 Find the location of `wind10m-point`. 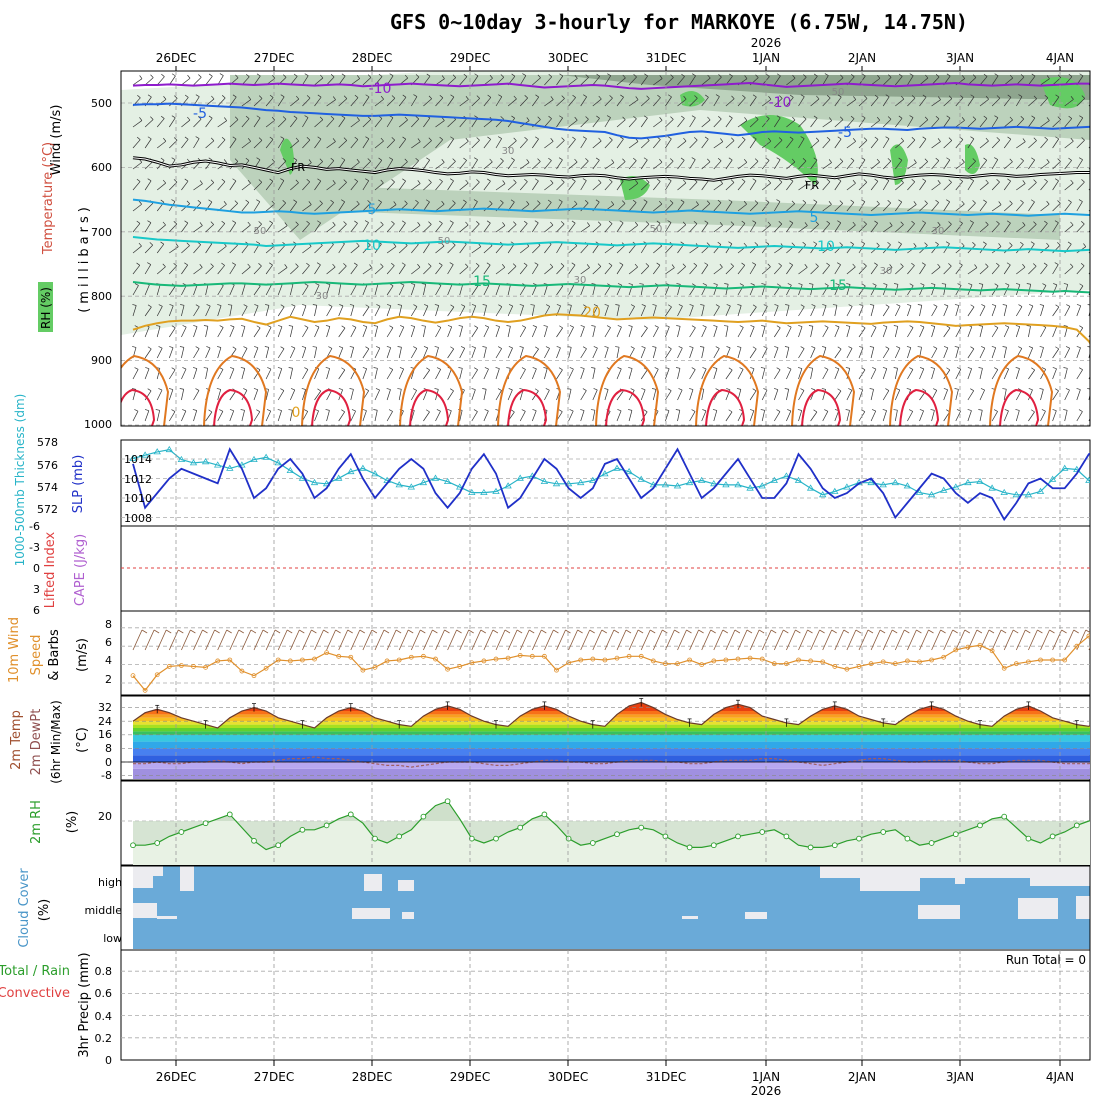

wind10m-point is located at coordinates (278, 660).